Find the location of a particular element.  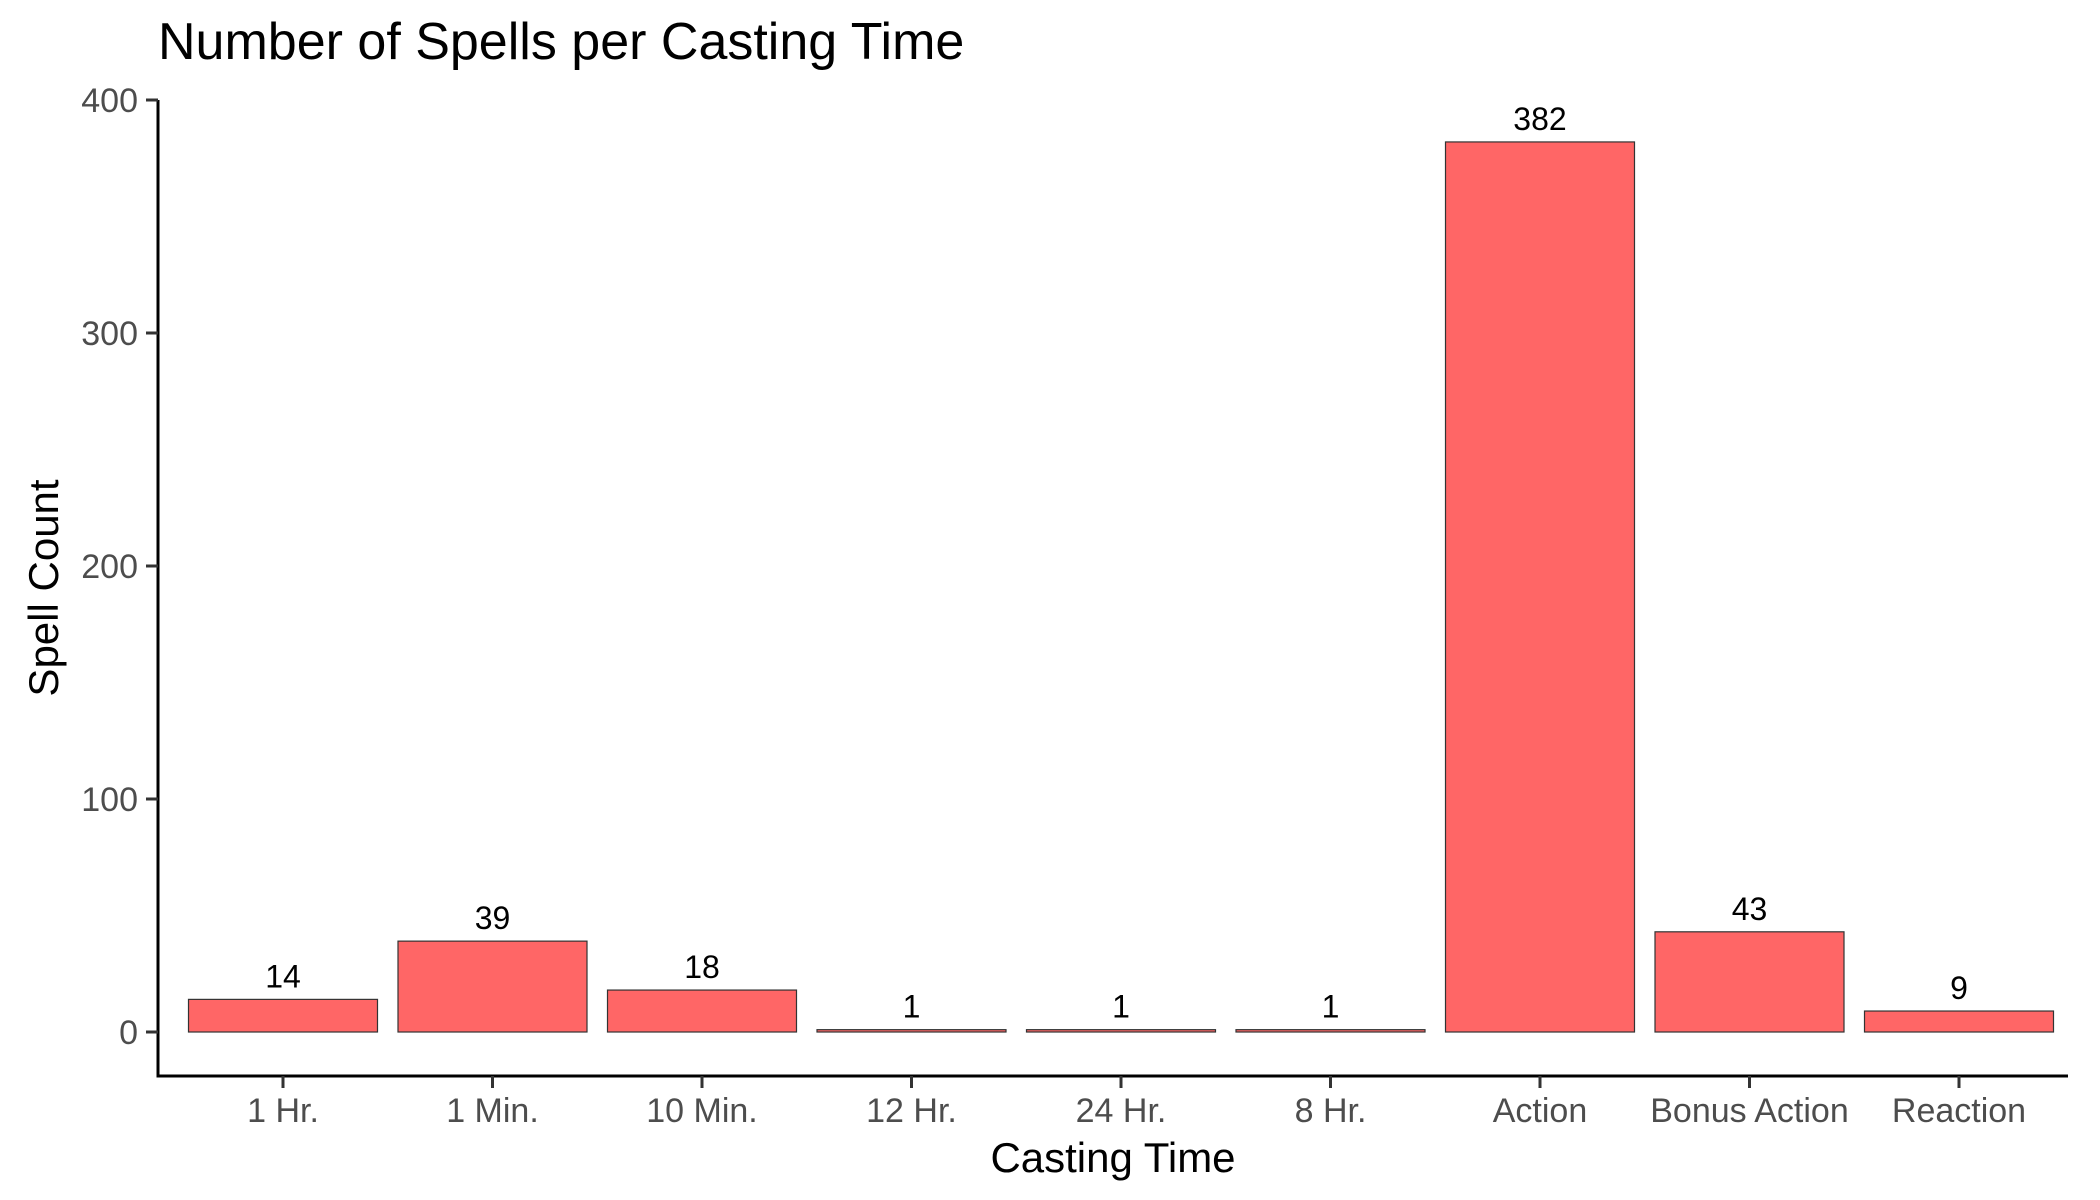

x-tick-label-24-hr: 24 Hr. is located at coordinates (1121, 1111).